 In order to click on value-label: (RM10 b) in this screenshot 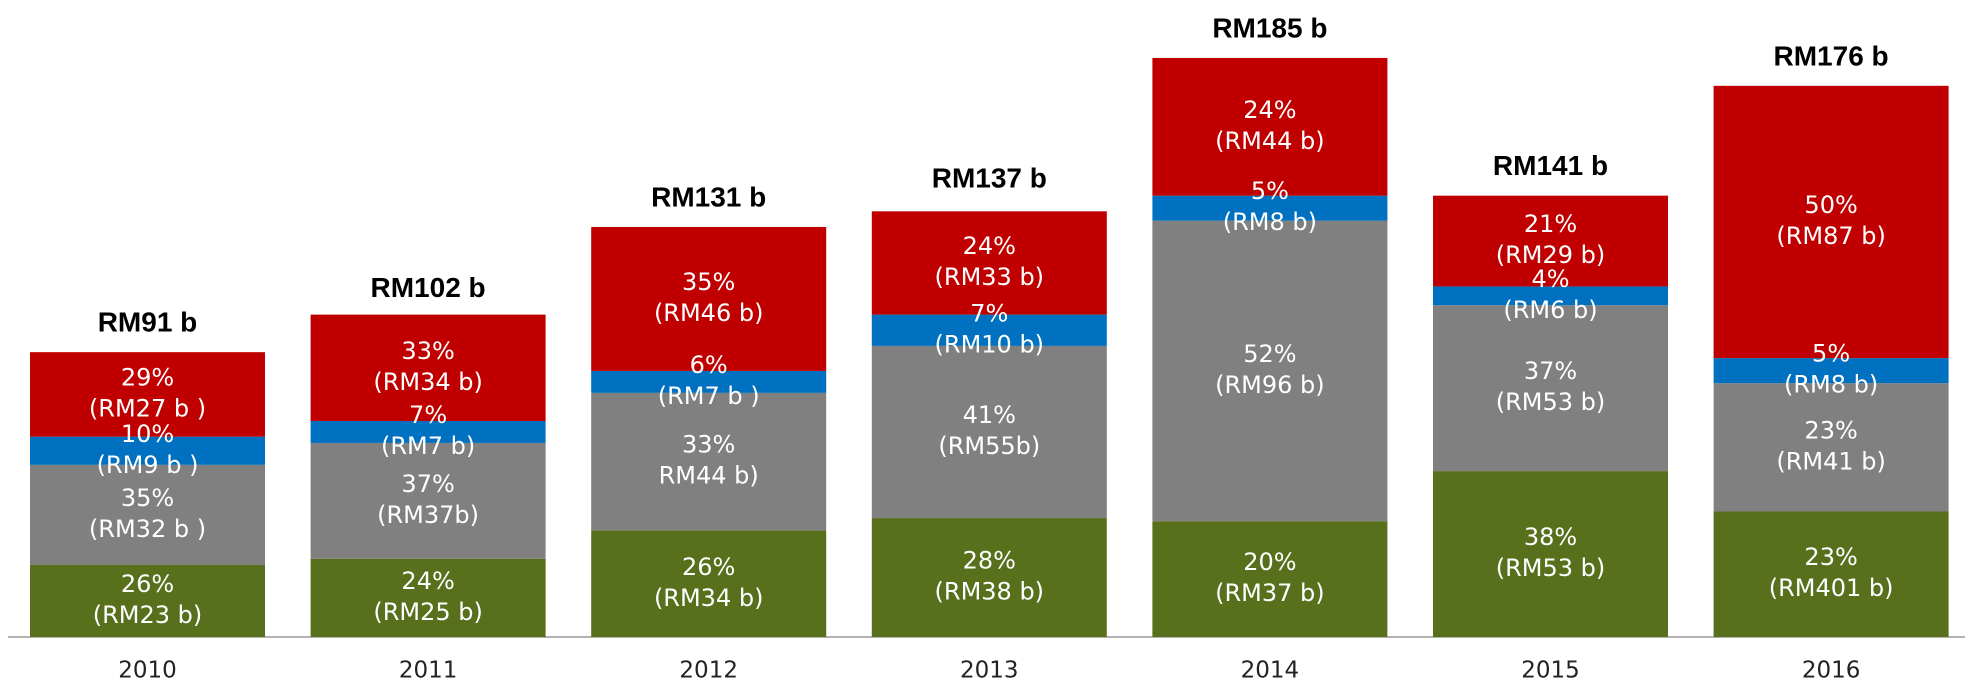, I will do `click(990, 344)`.